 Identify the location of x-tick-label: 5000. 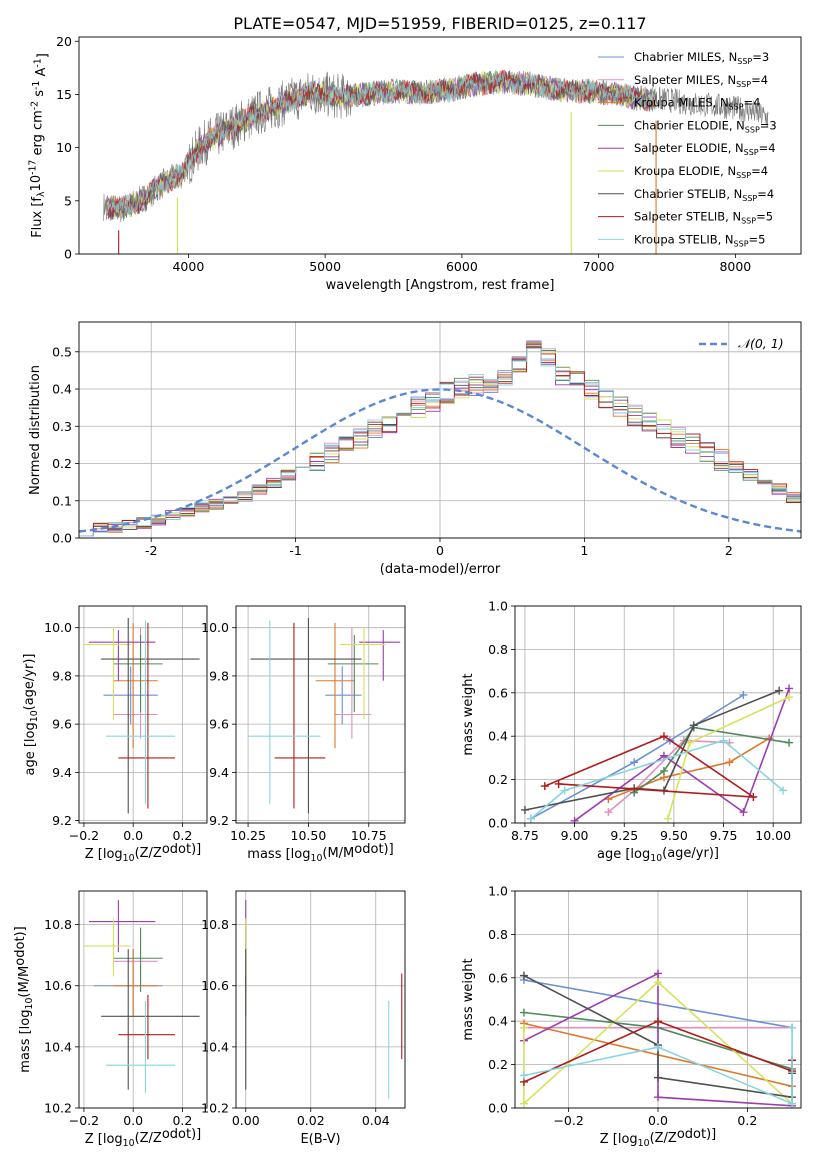
(325, 266).